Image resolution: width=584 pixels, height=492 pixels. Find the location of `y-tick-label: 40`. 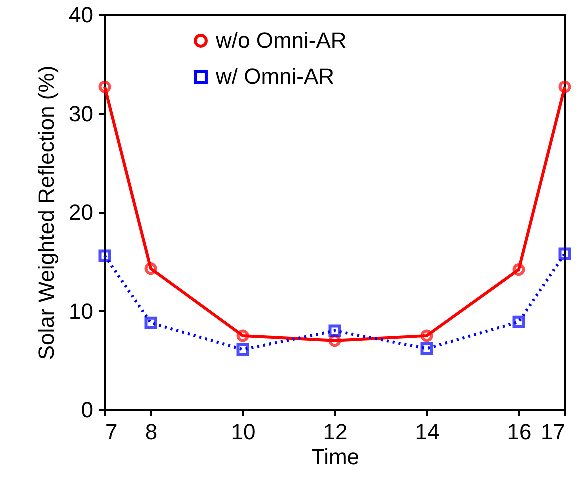

y-tick-label: 40 is located at coordinates (81, 15).